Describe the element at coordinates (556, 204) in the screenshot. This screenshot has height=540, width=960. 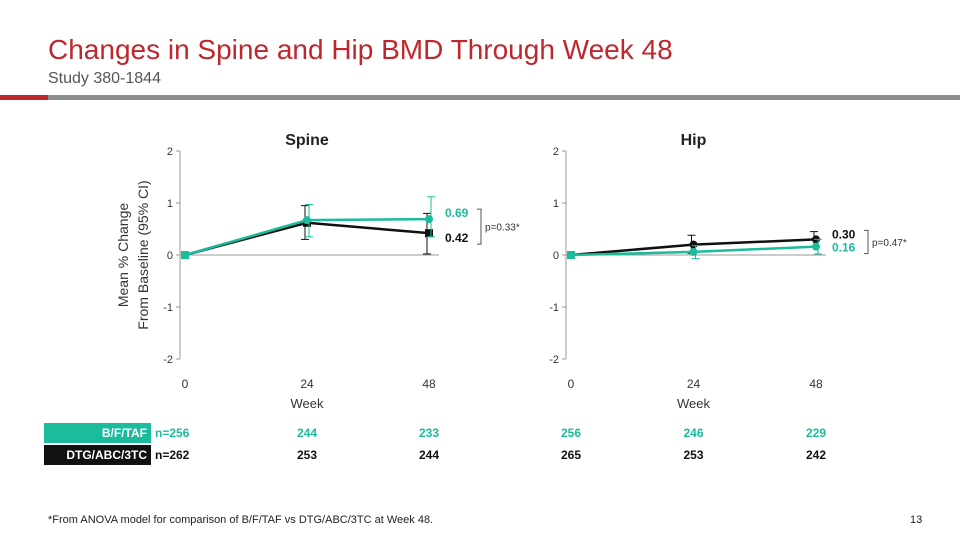
I see `hip-y-tick-label: 1` at that location.